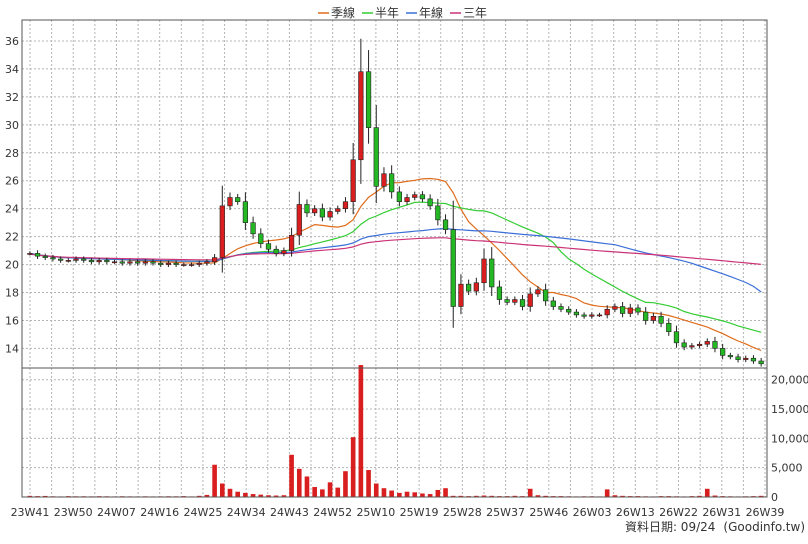 The width and height of the screenshot is (808, 544). I want to click on chart-legend: 季線 半年 年線 三年, so click(402, 12).